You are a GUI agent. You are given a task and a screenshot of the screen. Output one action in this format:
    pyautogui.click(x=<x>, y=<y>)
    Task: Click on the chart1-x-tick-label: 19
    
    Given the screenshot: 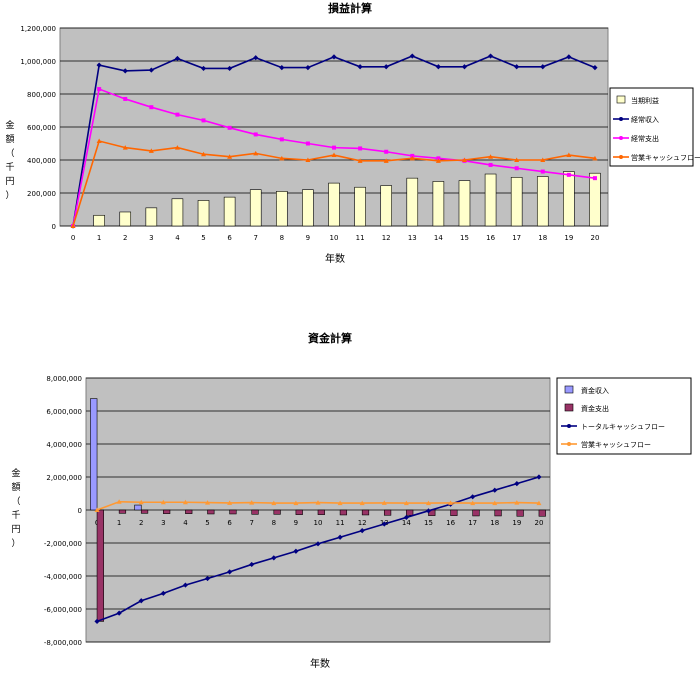 What is the action you would take?
    pyautogui.click(x=568, y=238)
    